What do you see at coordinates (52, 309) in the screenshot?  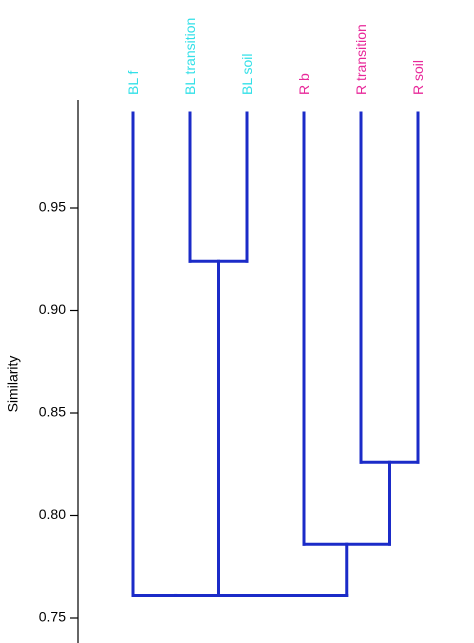 I see `y-tick-label: 0.90` at bounding box center [52, 309].